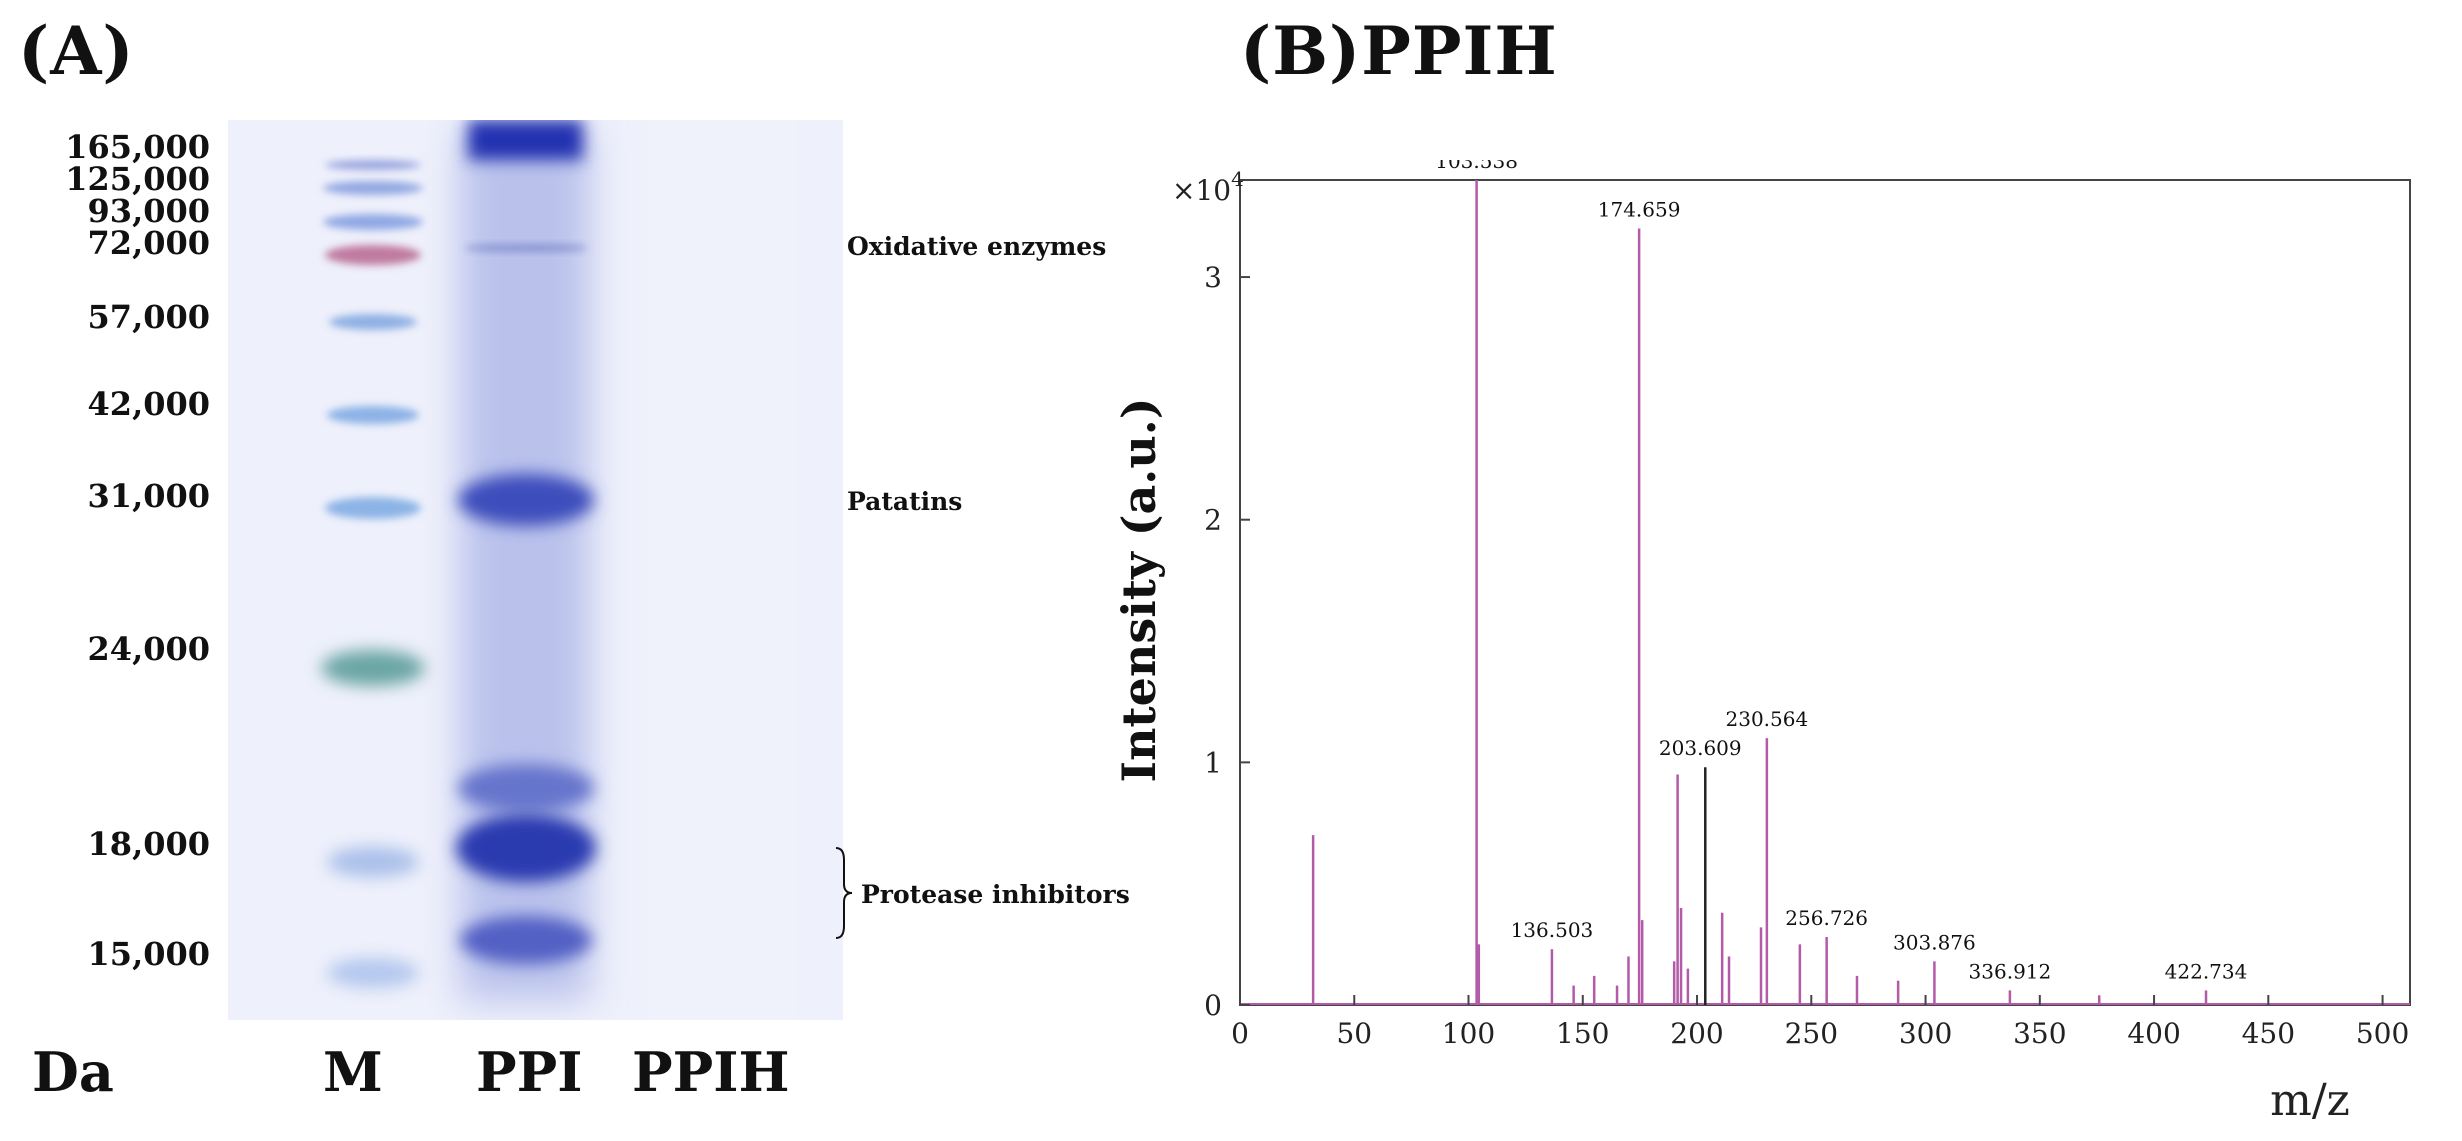 The width and height of the screenshot is (2462, 1141). Describe the element at coordinates (1213, 520) in the screenshot. I see `y-tick-label: 2` at that location.